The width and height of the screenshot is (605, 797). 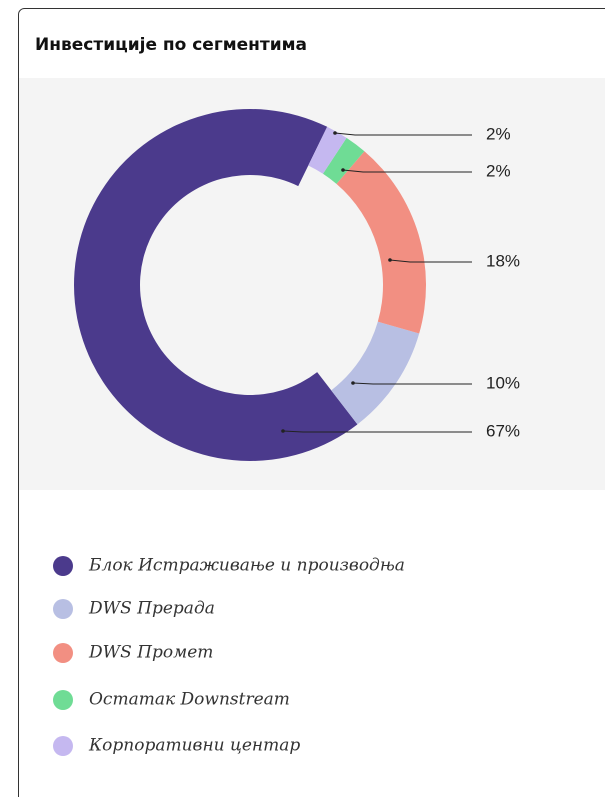 What do you see at coordinates (503, 260) in the screenshot?
I see `value-label: 18%` at bounding box center [503, 260].